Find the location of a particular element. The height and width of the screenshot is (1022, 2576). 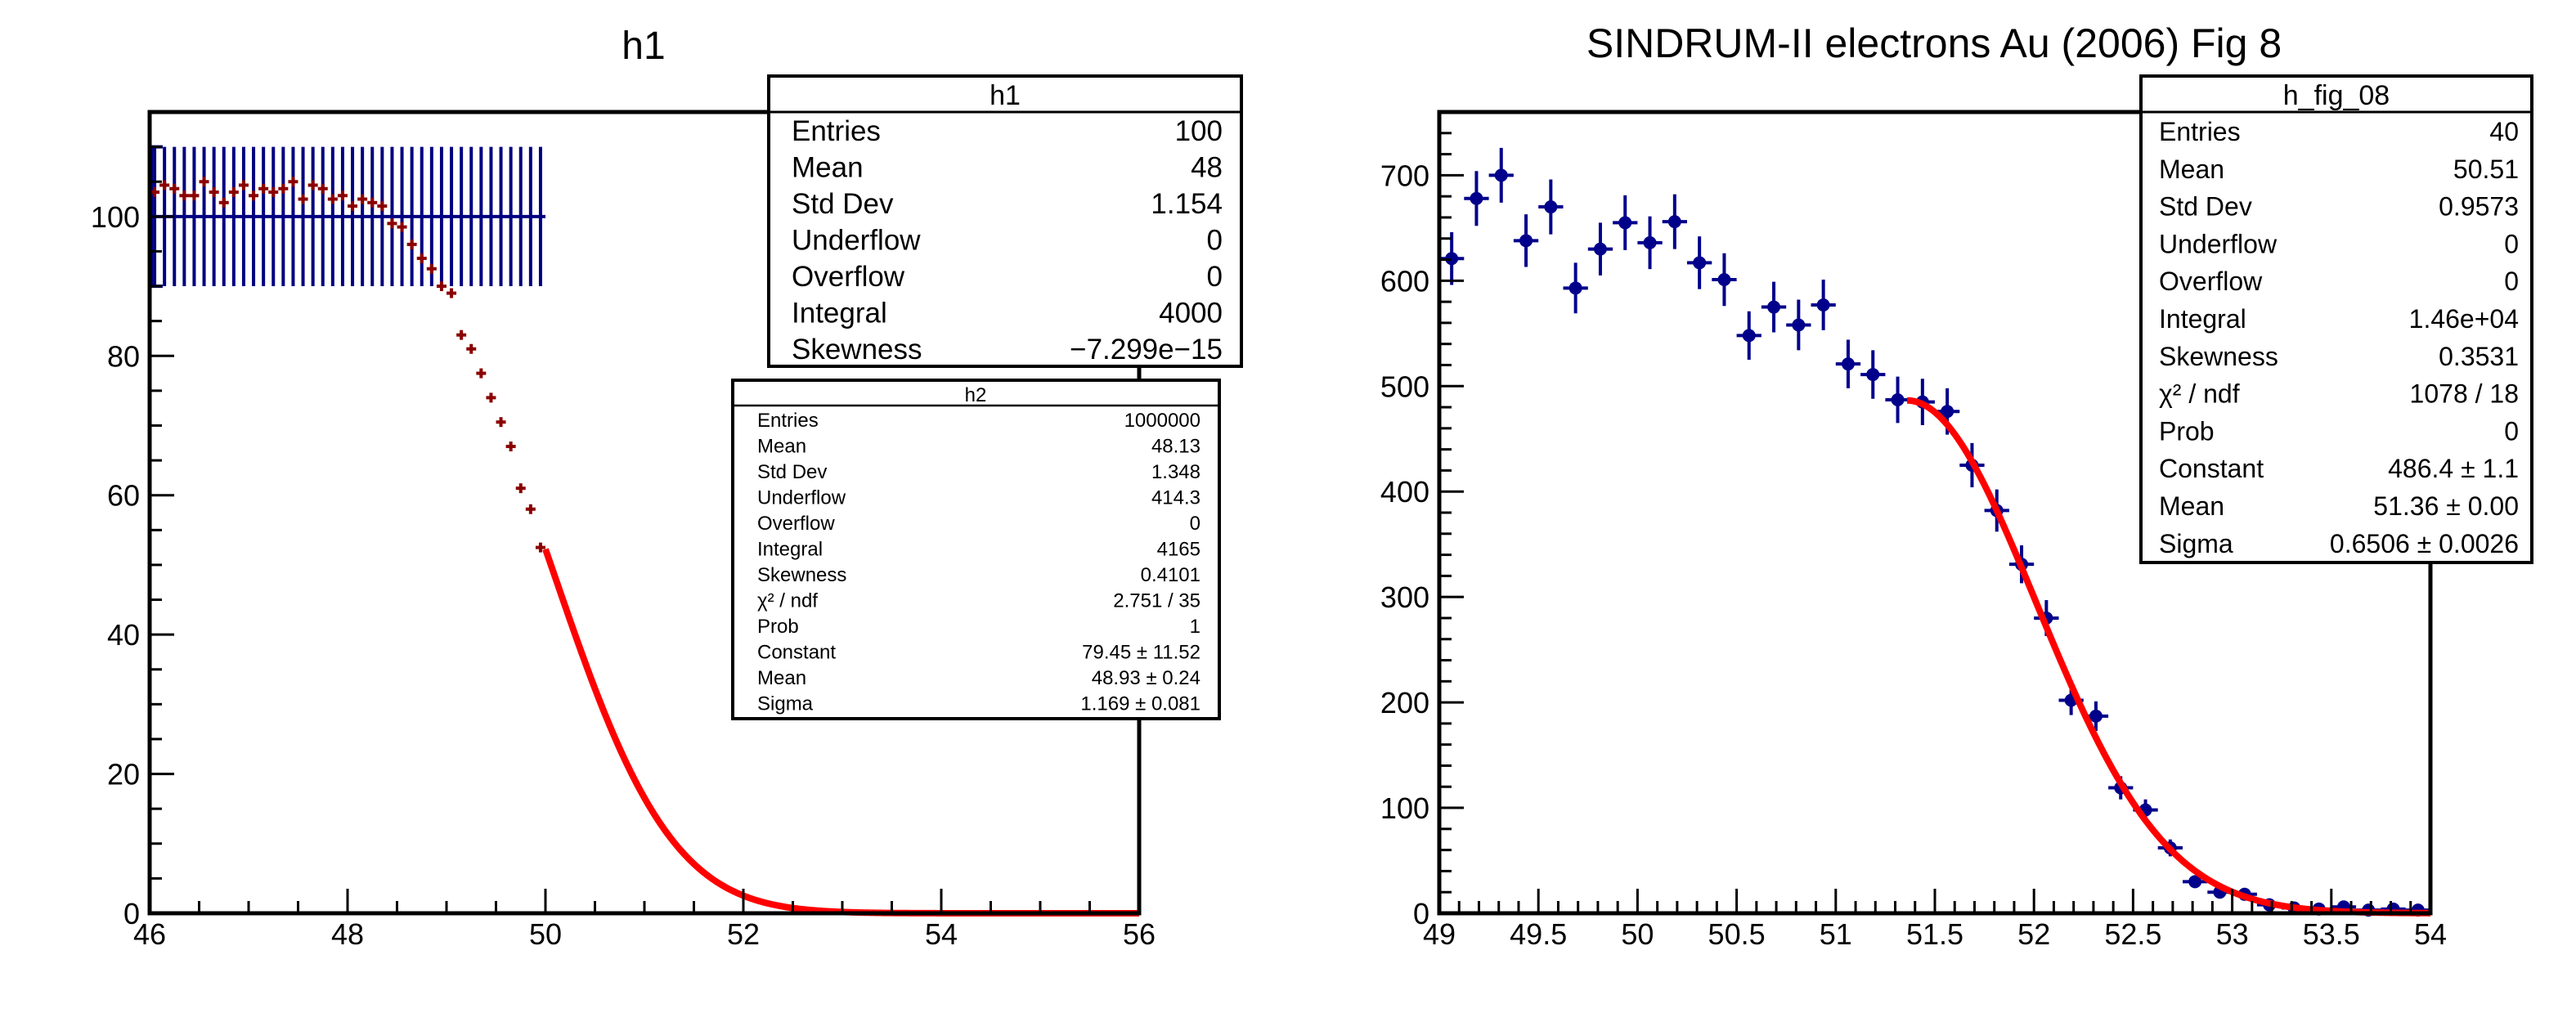

y-tick-label: 40 is located at coordinates (124, 635).